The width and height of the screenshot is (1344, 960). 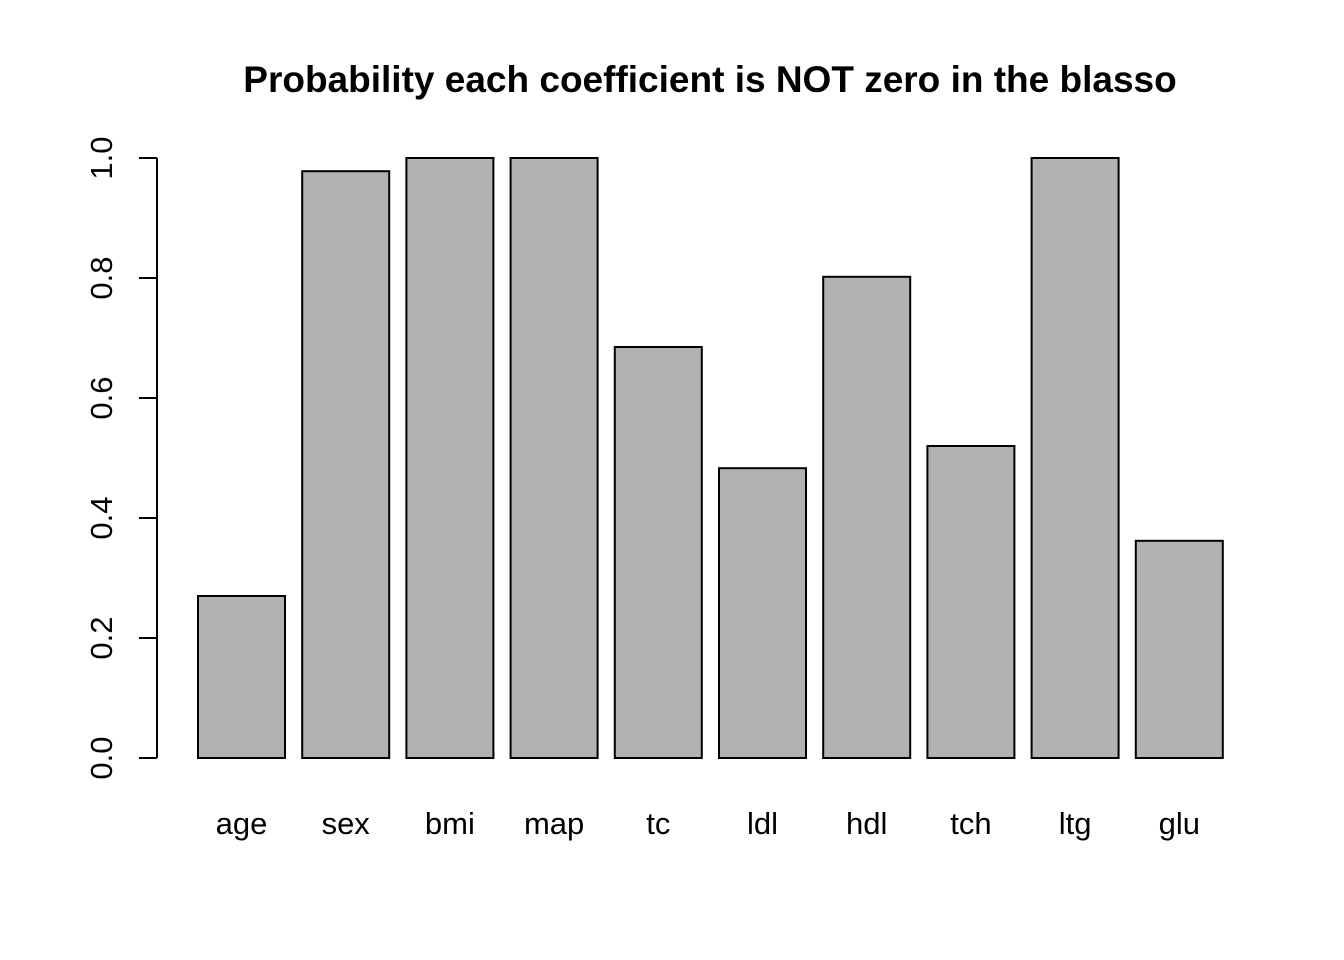 What do you see at coordinates (658, 552) in the screenshot?
I see `bar-tc` at bounding box center [658, 552].